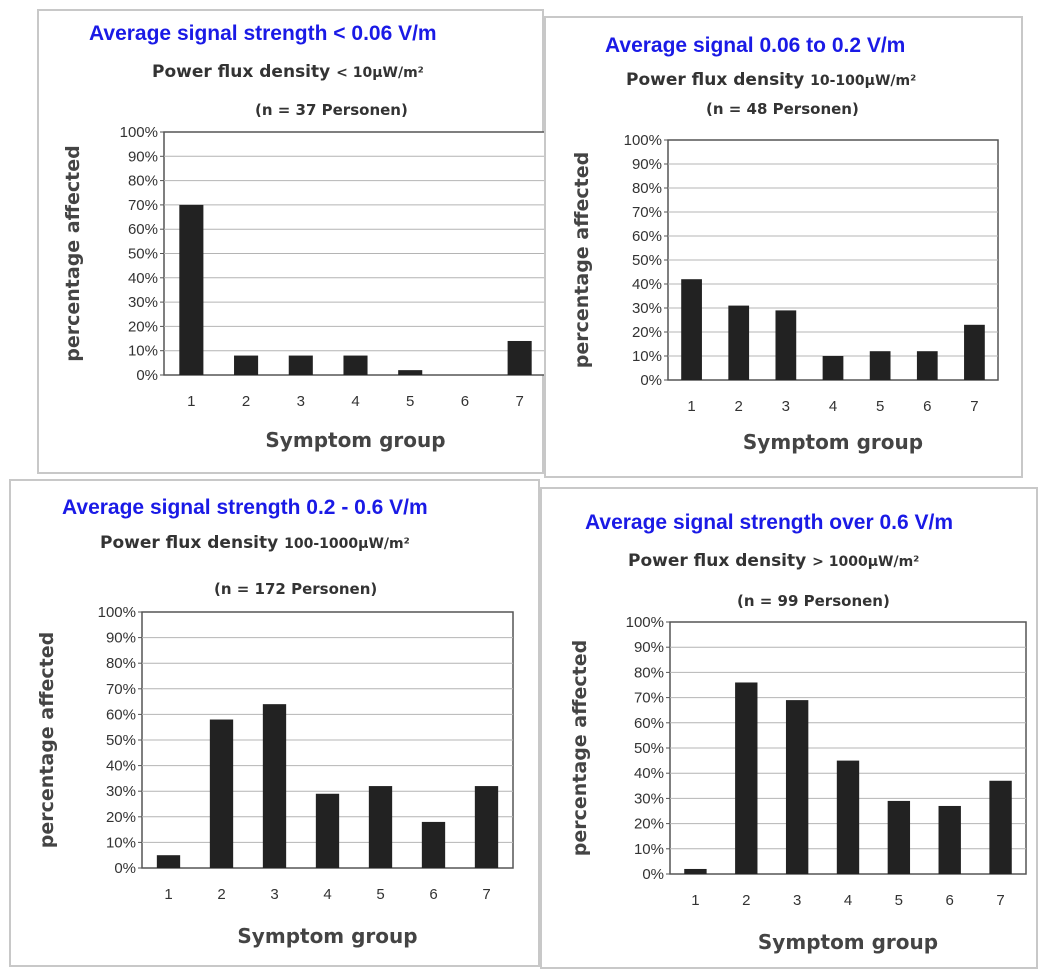 The height and width of the screenshot is (971, 1038). Describe the element at coordinates (380, 73) in the screenshot. I see `subtitle-value: < 10μW/m²` at that location.